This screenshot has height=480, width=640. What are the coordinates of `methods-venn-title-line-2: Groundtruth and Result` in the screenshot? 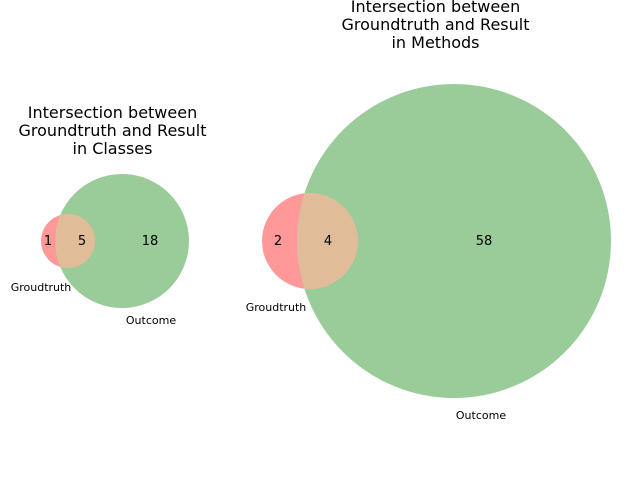 It's located at (435, 24).